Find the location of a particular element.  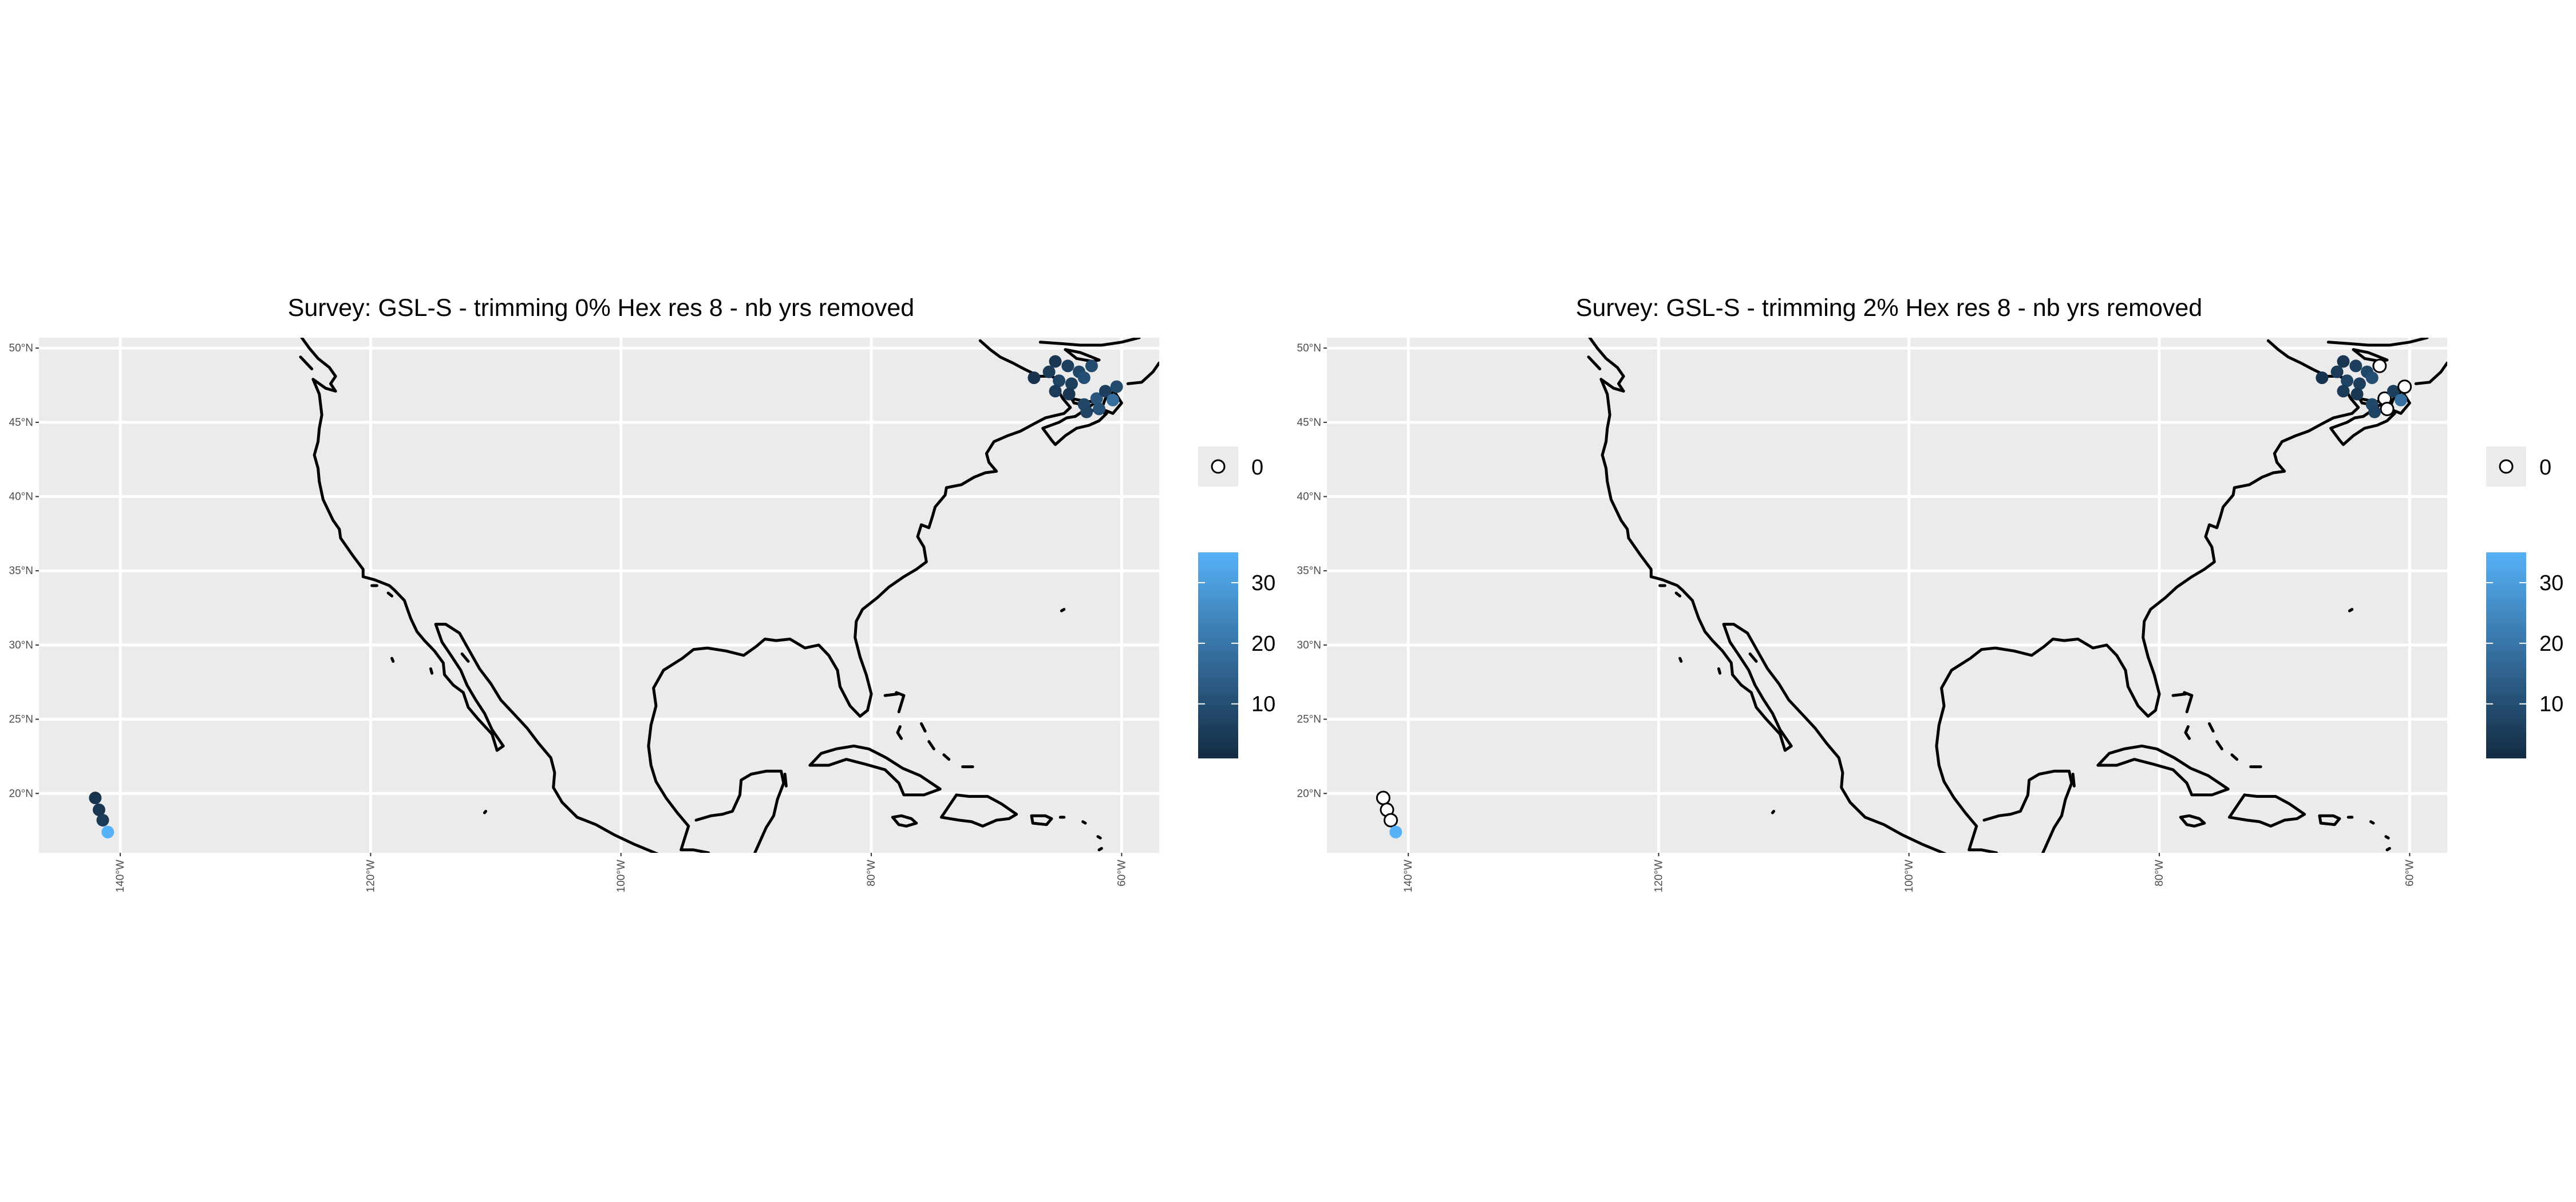

y-tick-label: 25°N is located at coordinates (21, 720).